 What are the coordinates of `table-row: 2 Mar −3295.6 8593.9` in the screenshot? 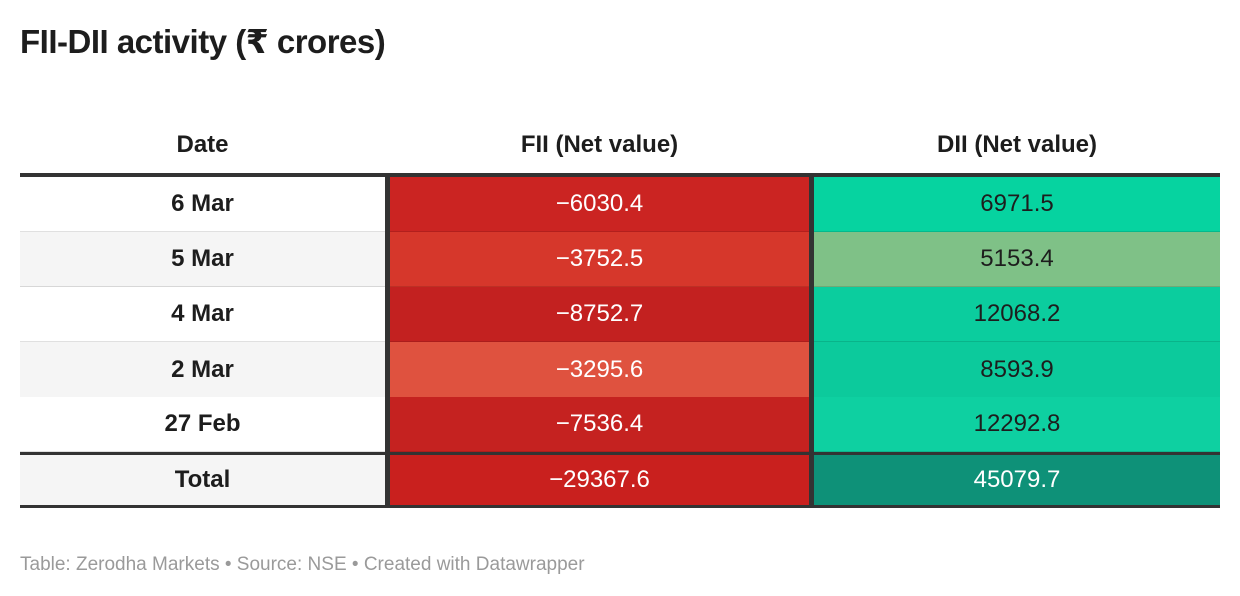 It's located at (620, 369).